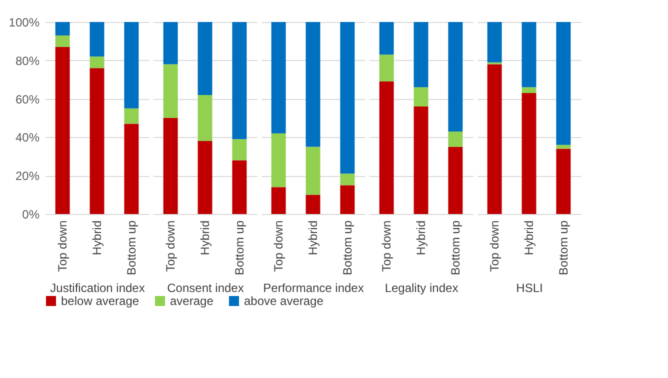 This screenshot has width=668, height=378. Describe the element at coordinates (24, 23) in the screenshot. I see `y-tick-label: 100%` at that location.